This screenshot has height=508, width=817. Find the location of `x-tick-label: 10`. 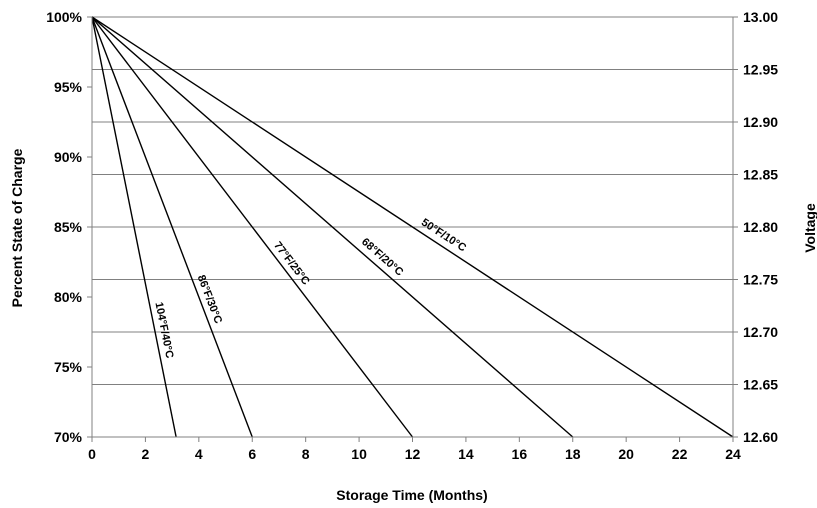

x-tick-label: 10 is located at coordinates (359, 454).